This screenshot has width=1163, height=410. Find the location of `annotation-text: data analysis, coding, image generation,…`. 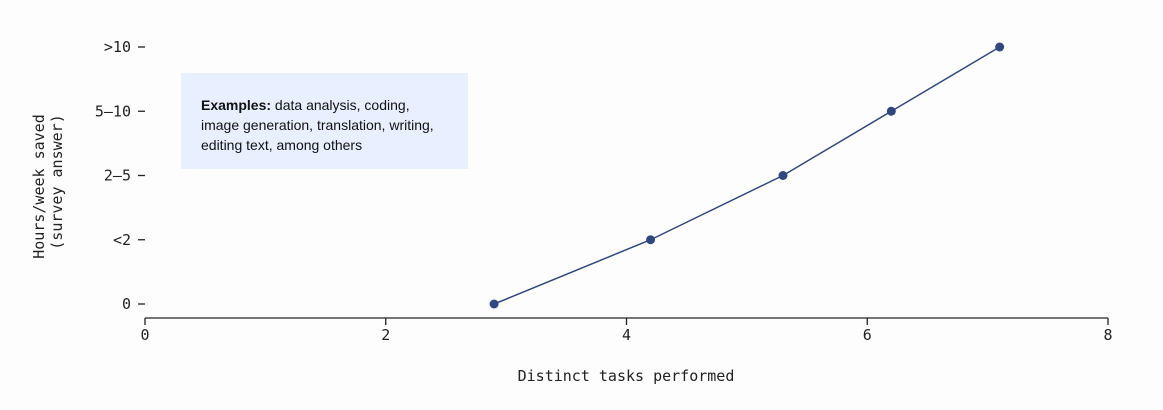

annotation-text: data analysis, coding, image generation,… is located at coordinates (317, 125).